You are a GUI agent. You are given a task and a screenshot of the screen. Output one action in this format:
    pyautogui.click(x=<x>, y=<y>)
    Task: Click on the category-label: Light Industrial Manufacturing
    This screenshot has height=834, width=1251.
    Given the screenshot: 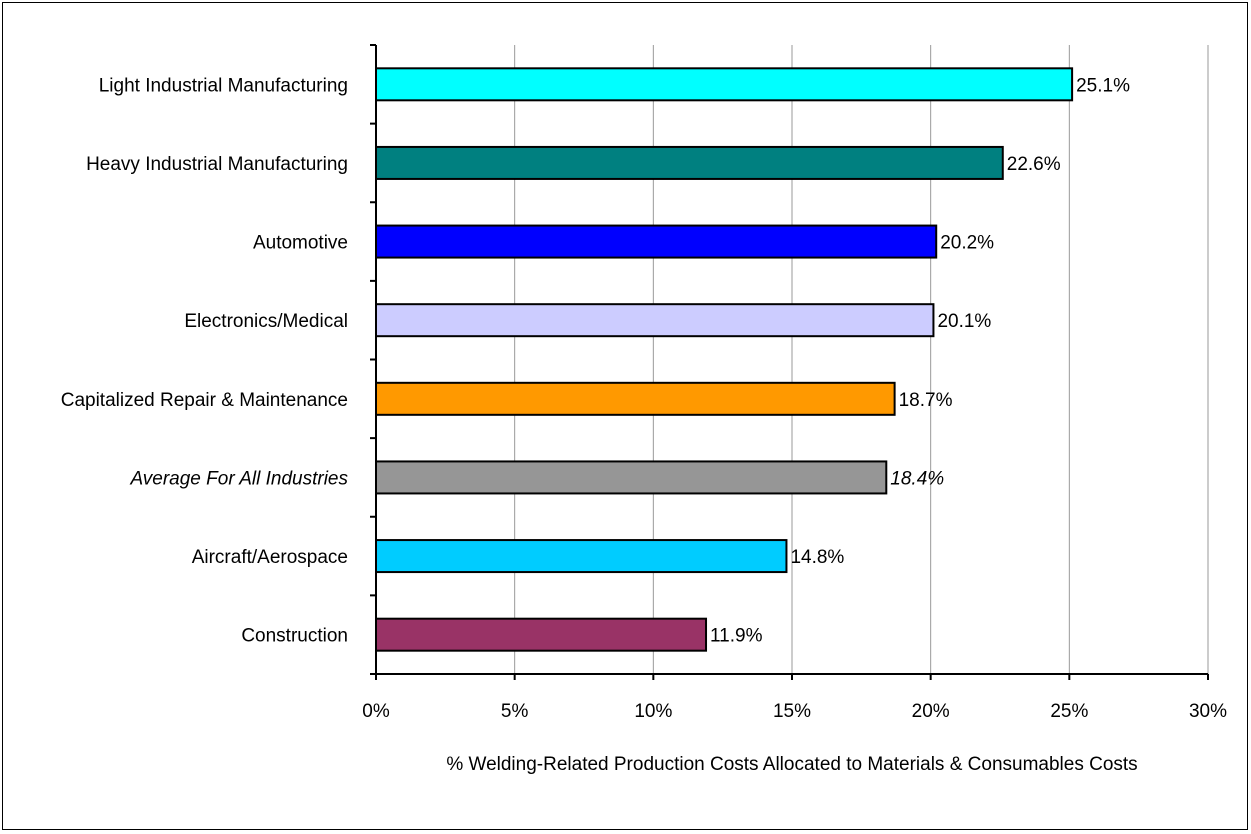 What is the action you would take?
    pyautogui.click(x=223, y=85)
    